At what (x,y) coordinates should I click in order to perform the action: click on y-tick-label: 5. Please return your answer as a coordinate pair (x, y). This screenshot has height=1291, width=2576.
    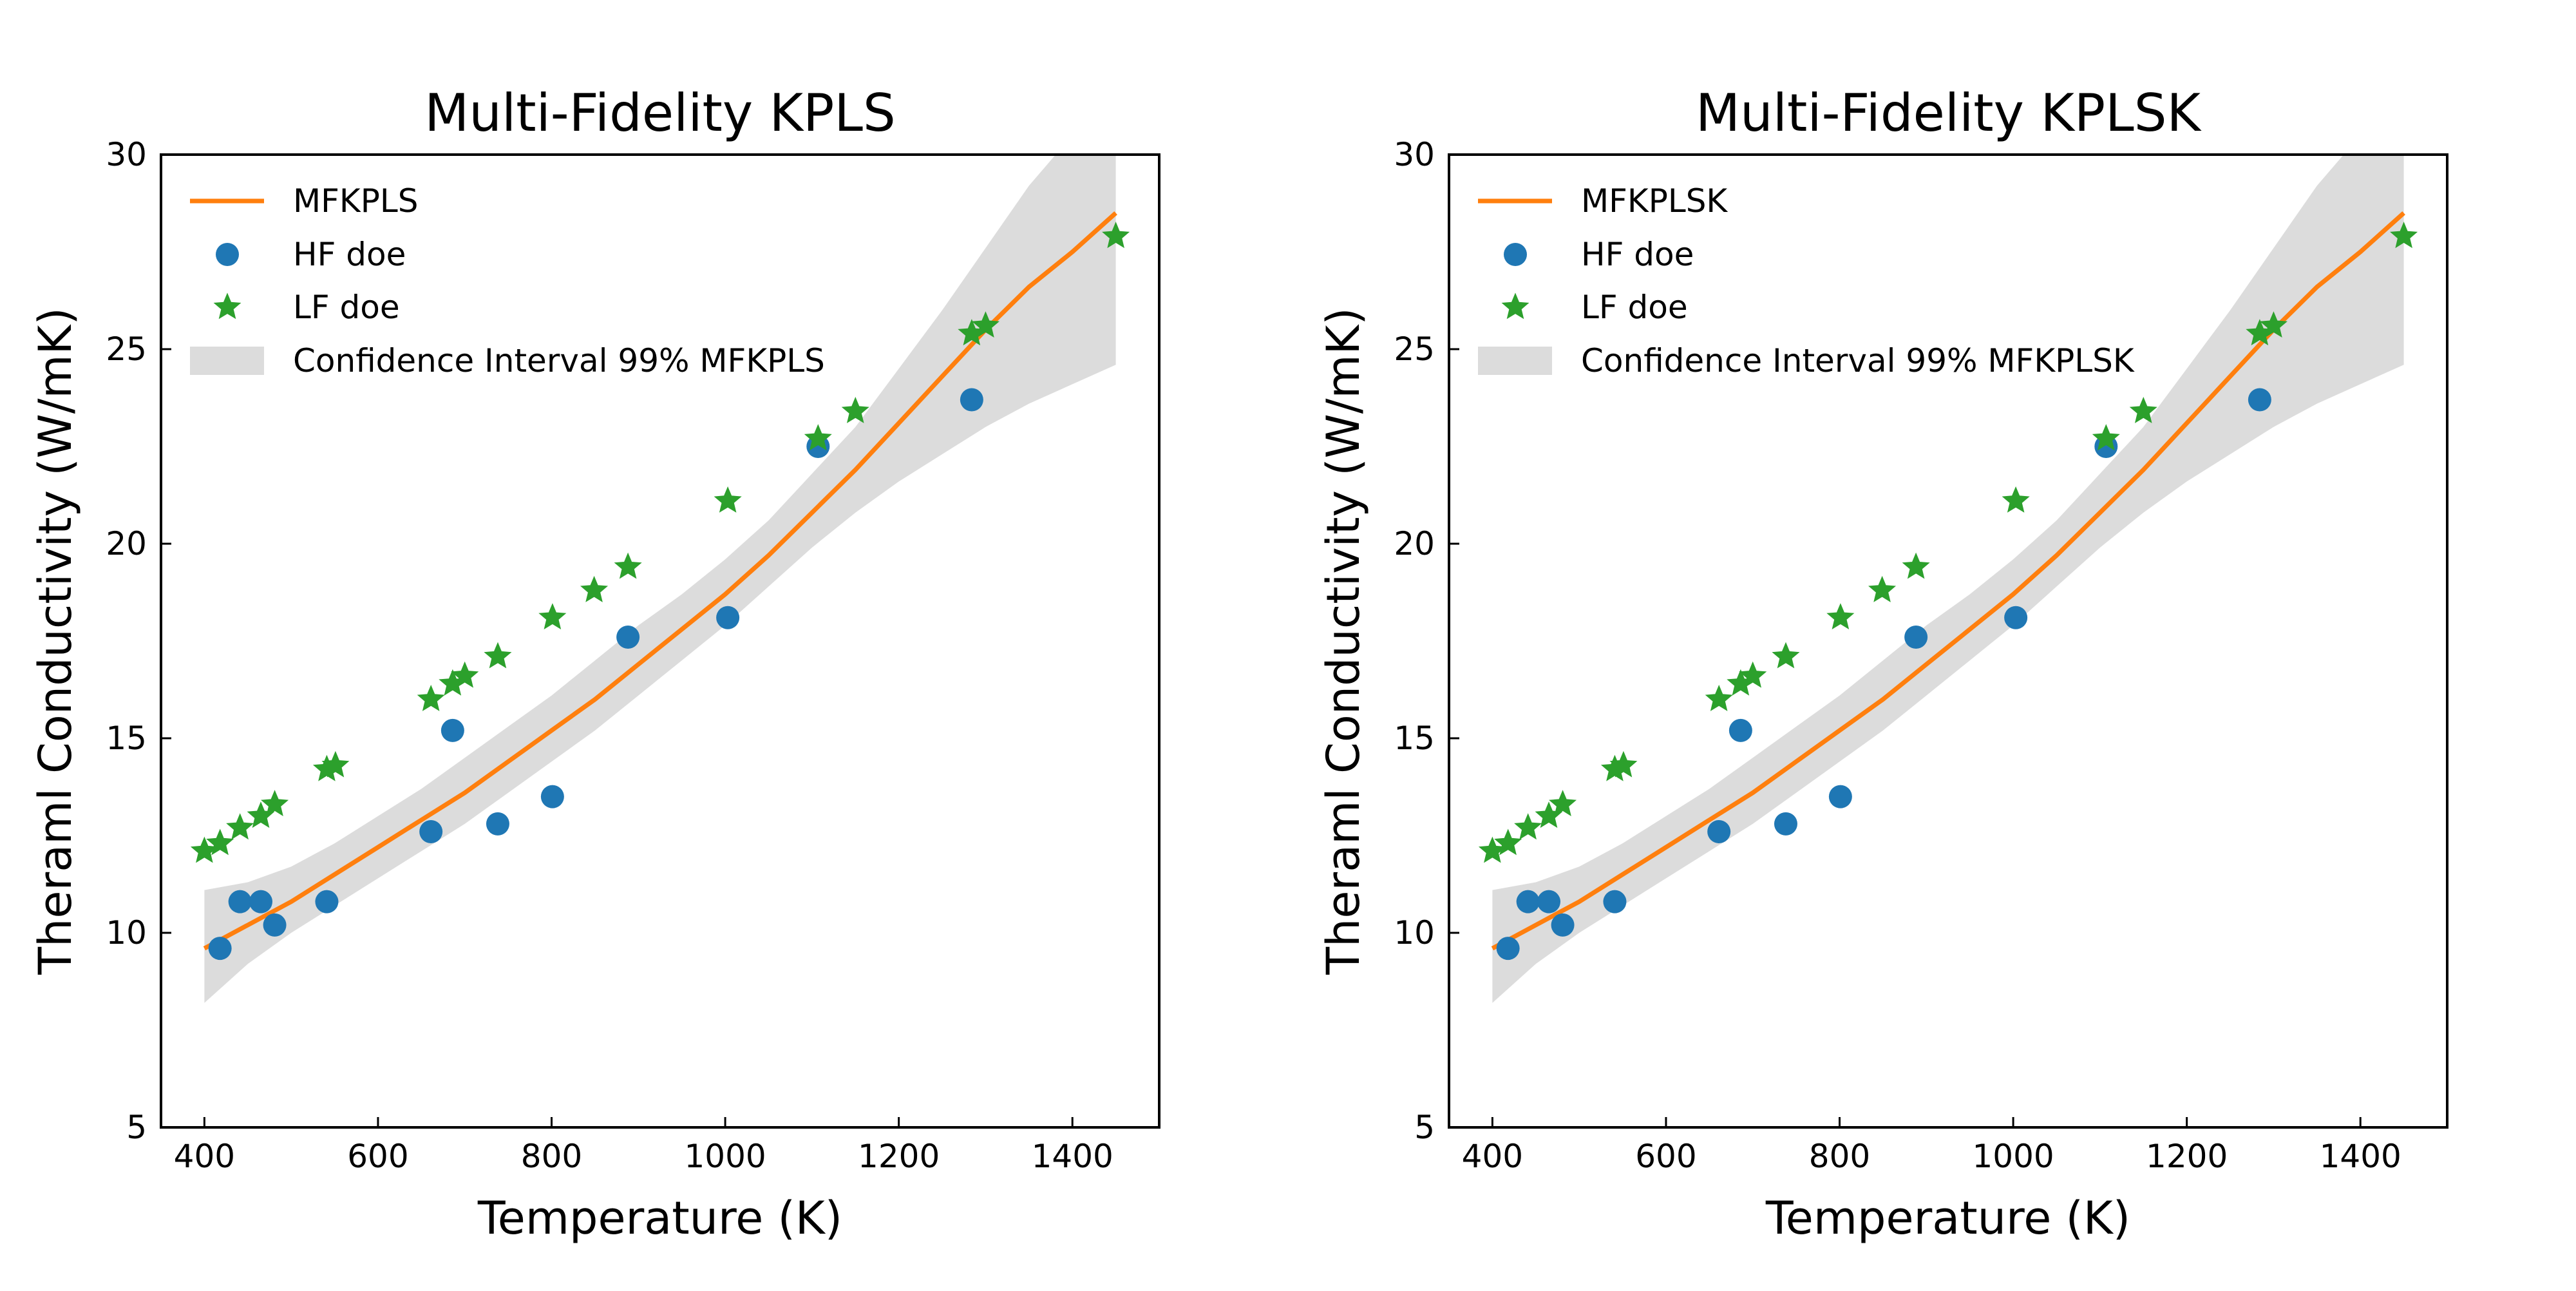
    Looking at the image, I should click on (136, 1127).